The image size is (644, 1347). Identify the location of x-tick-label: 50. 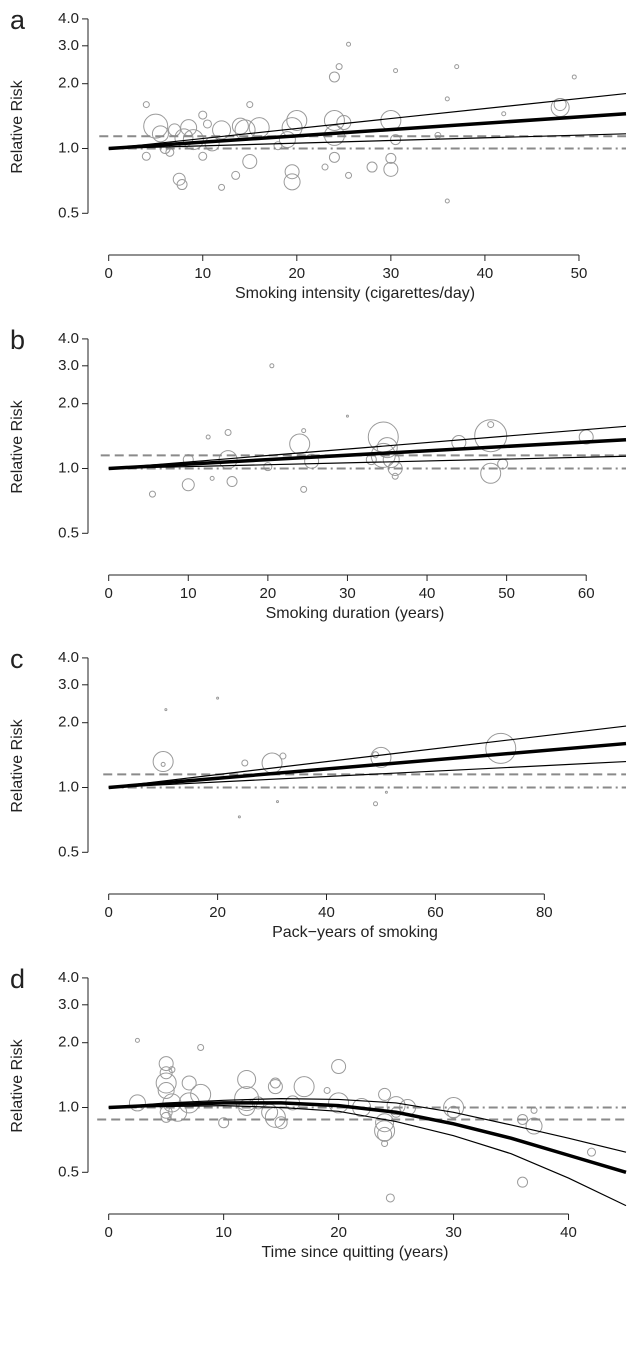
(579, 273).